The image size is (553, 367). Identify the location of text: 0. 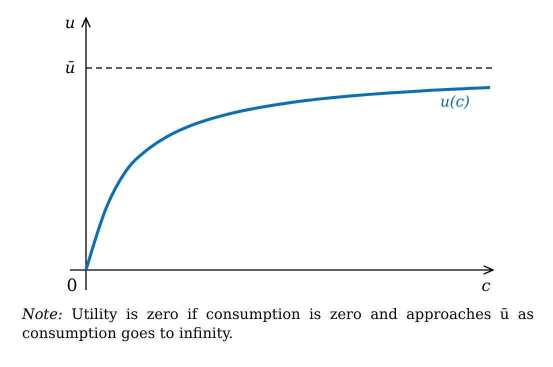
(72, 286).